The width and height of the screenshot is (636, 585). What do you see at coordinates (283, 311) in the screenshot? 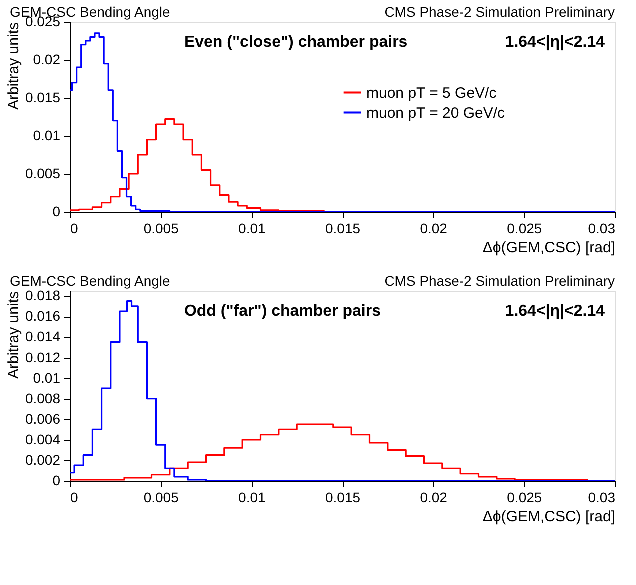
I see `annotation: Odd ("far") chamber pairs` at bounding box center [283, 311].